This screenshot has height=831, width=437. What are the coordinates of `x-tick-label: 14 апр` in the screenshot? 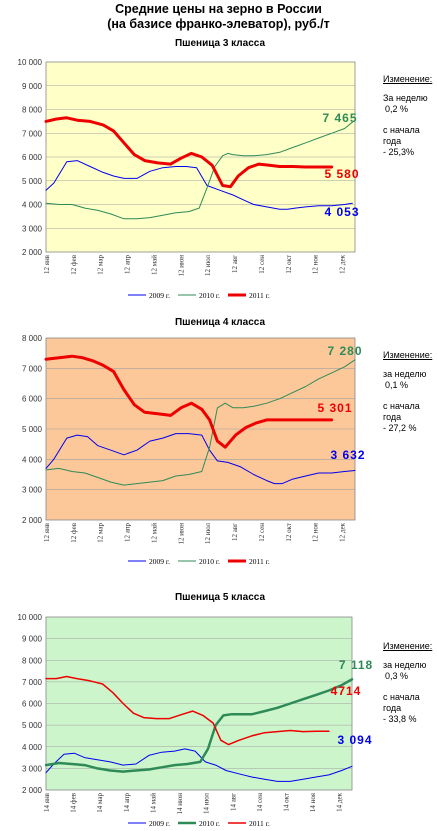 It's located at (127, 803).